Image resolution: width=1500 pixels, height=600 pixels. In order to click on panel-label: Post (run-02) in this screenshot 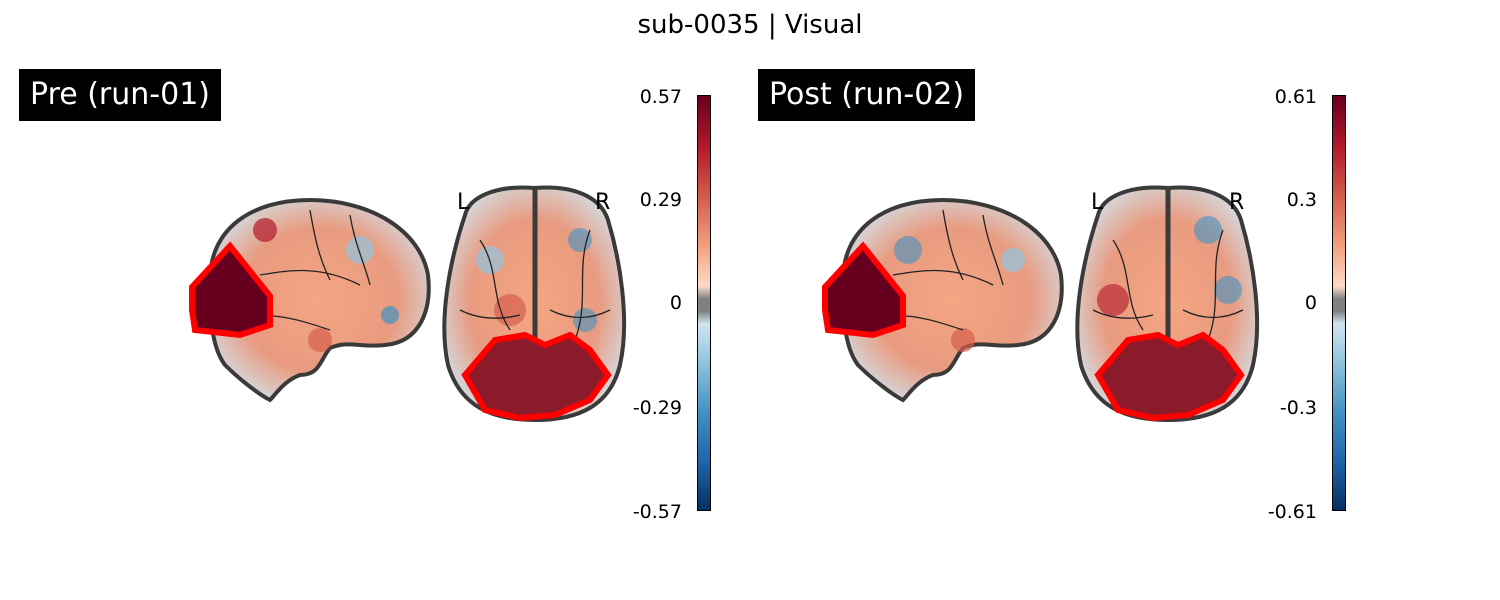, I will do `click(867, 95)`.